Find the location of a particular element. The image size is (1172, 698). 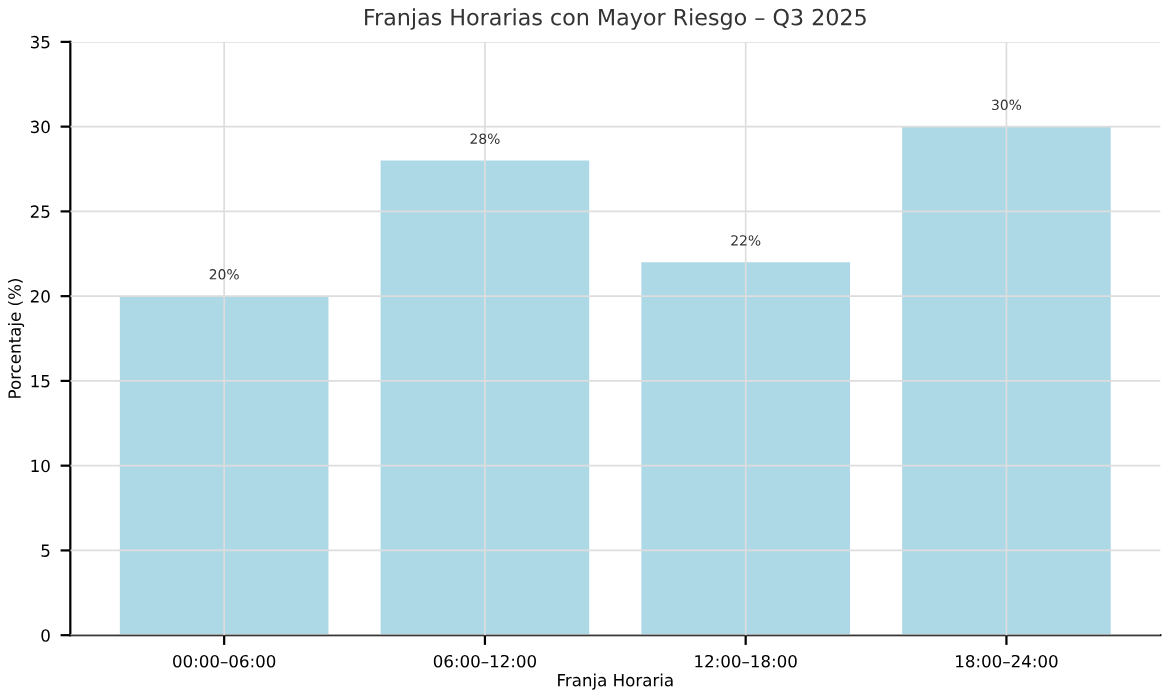

x-tick-label: 00:00–06:00 is located at coordinates (224, 661).